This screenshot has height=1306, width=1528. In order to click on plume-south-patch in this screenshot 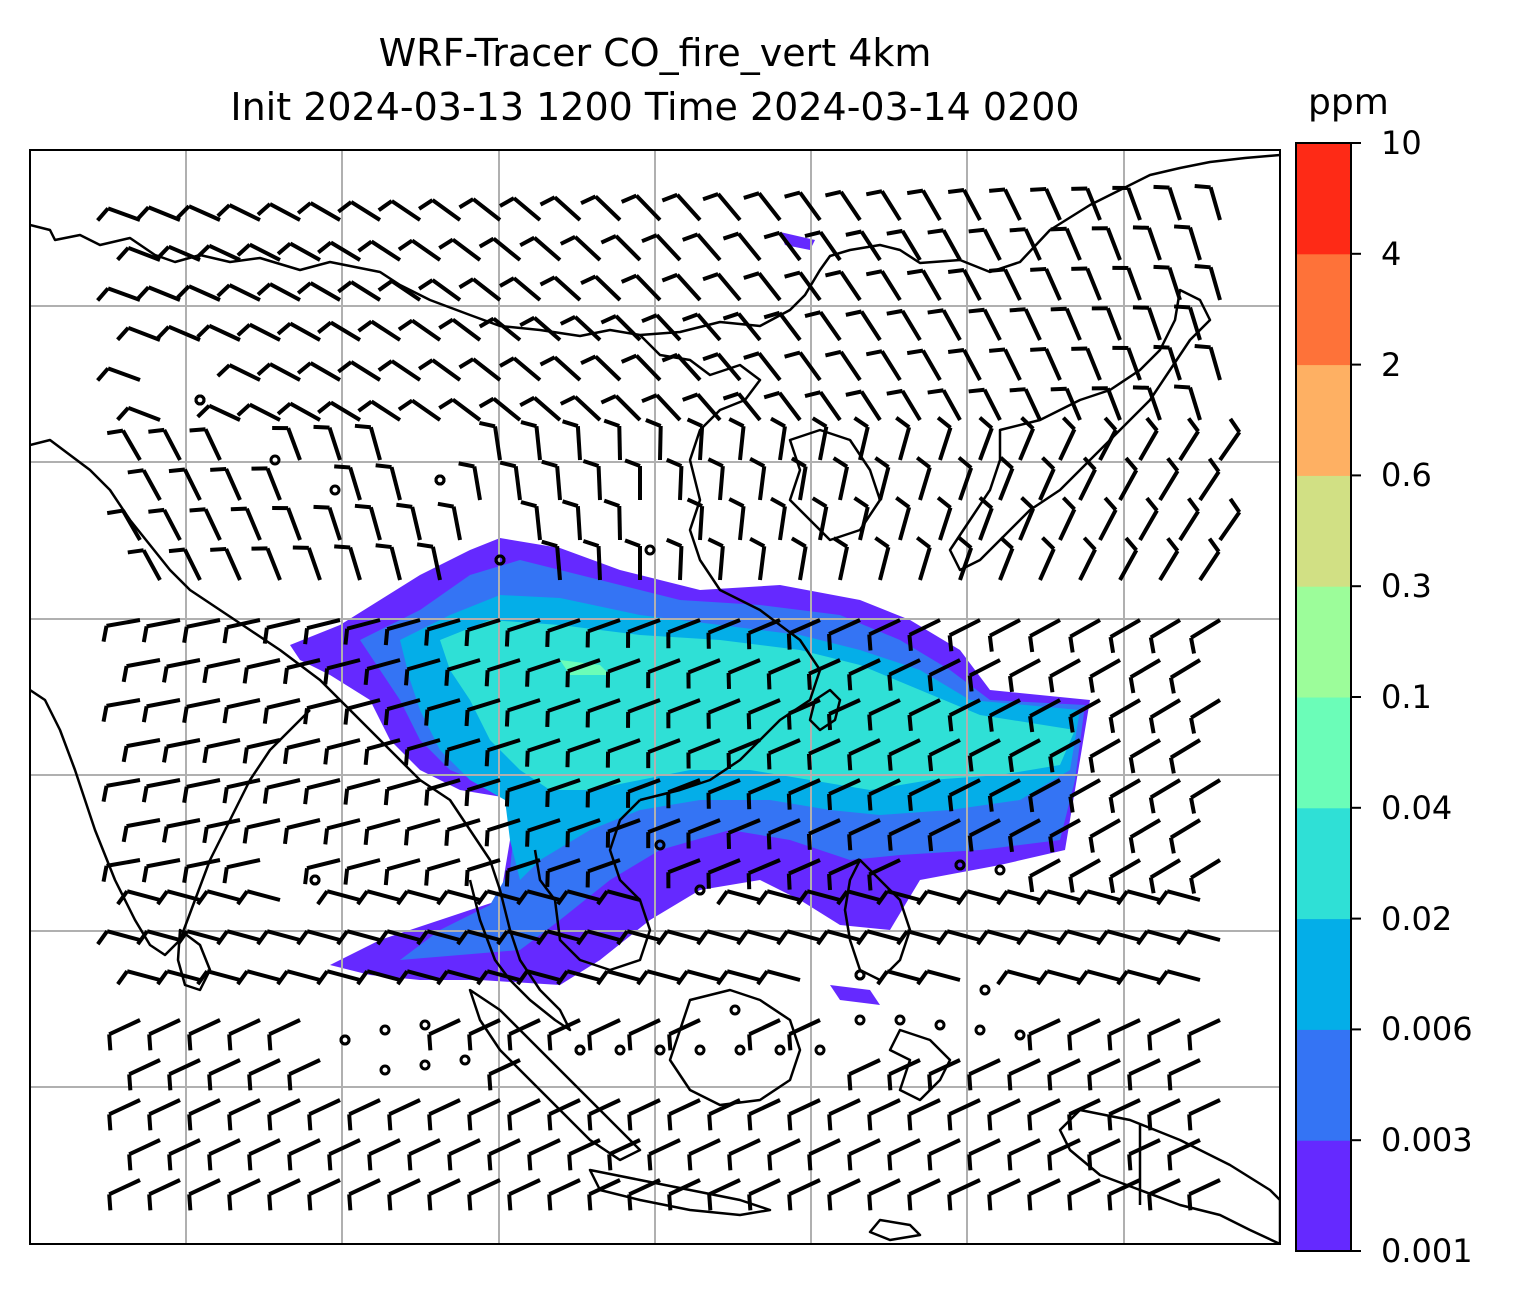, I will do `click(855, 995)`.